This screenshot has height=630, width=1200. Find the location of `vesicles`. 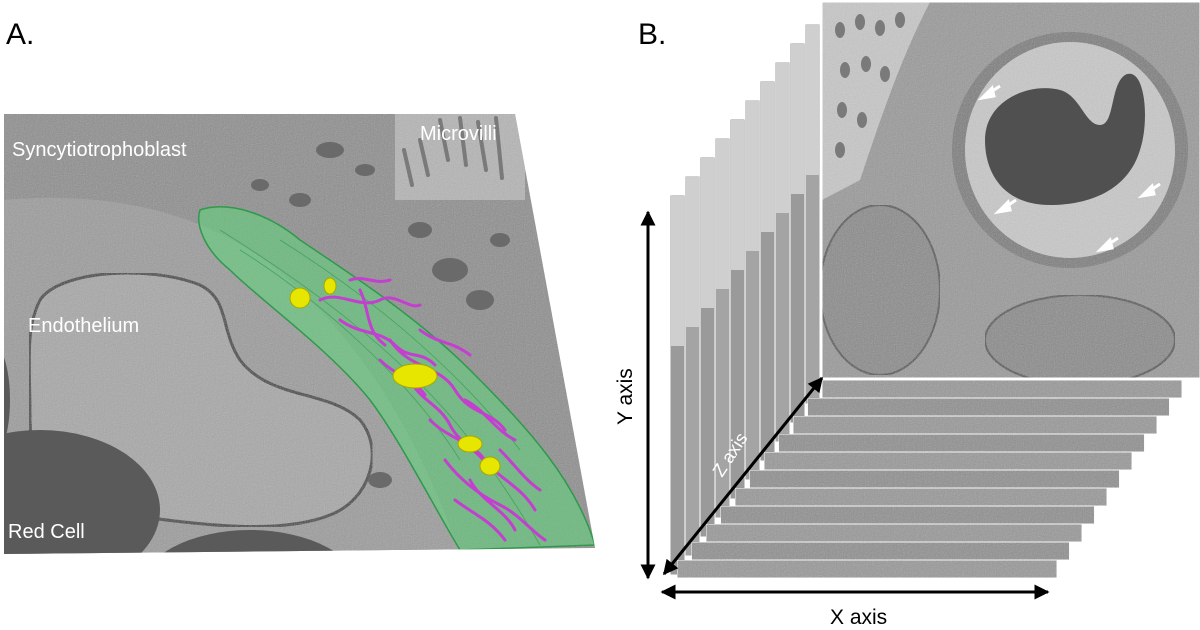

vesicles is located at coordinates (395, 376).